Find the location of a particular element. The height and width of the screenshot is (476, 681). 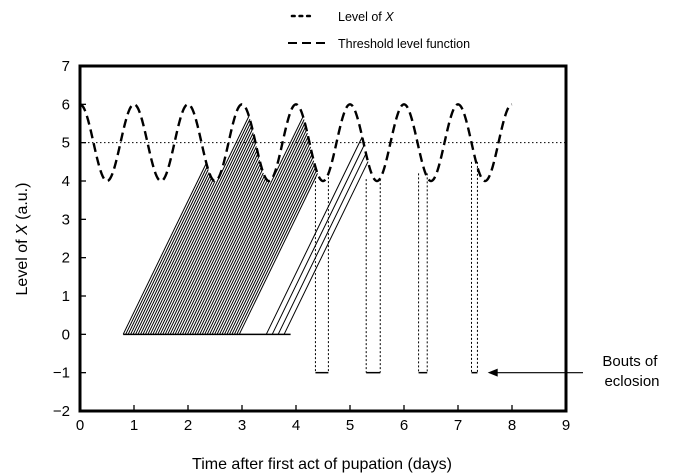

x-tick-label: 0 is located at coordinates (80, 425).